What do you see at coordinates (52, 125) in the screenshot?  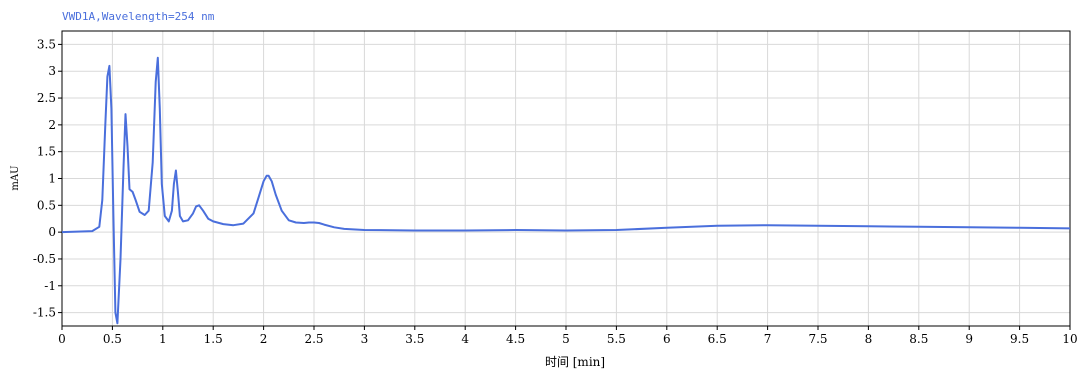 I see `y-tick-label: 2` at bounding box center [52, 125].